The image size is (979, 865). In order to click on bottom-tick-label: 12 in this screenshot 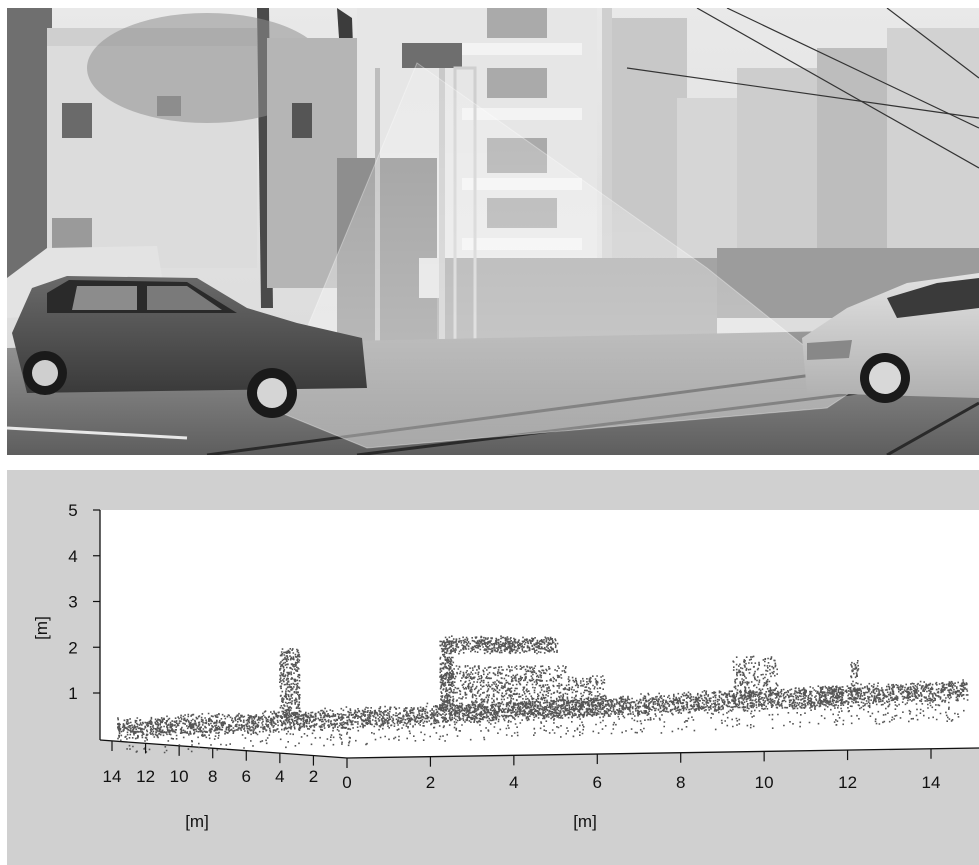, I will do `click(847, 782)`.